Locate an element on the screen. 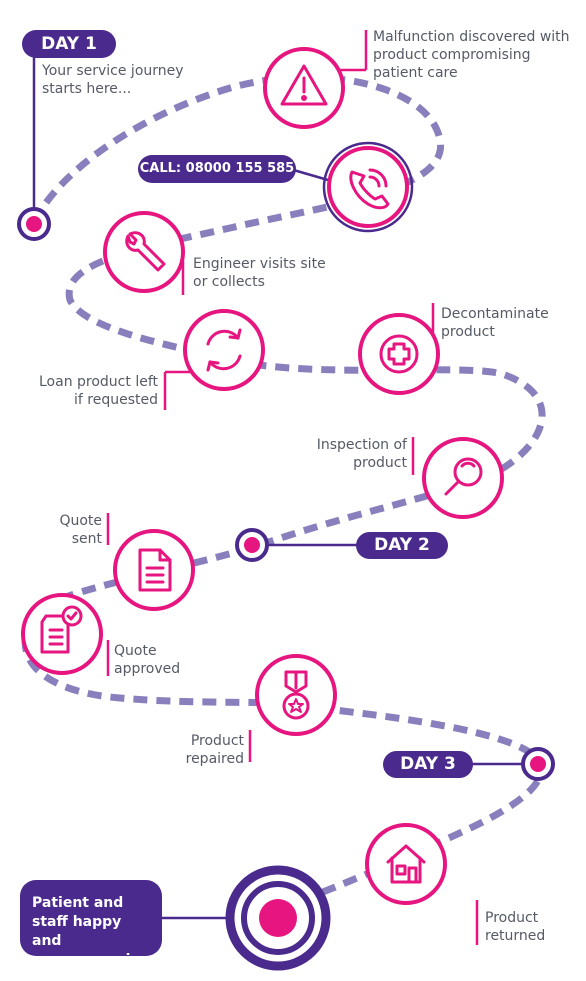 The height and width of the screenshot is (981, 586). wrench-icon is located at coordinates (145, 251).